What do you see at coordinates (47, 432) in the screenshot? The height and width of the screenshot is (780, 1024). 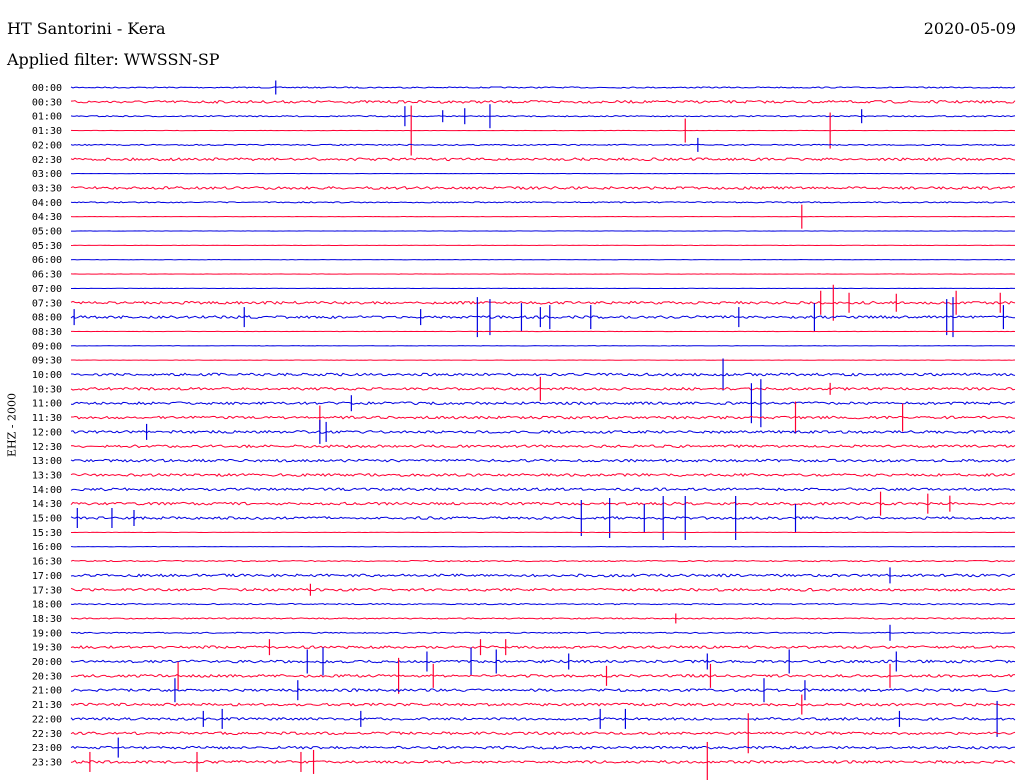 I see `time-tick-label: 12:00` at bounding box center [47, 432].